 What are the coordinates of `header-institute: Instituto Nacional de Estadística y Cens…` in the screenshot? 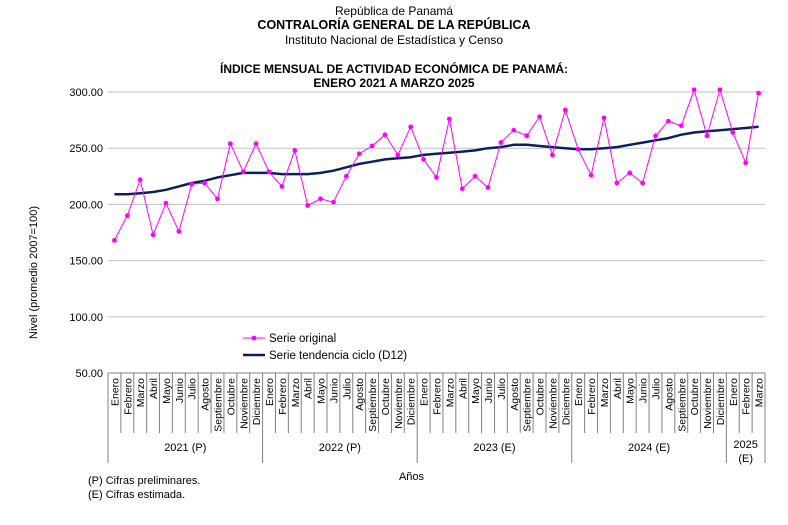 It's located at (394, 40).